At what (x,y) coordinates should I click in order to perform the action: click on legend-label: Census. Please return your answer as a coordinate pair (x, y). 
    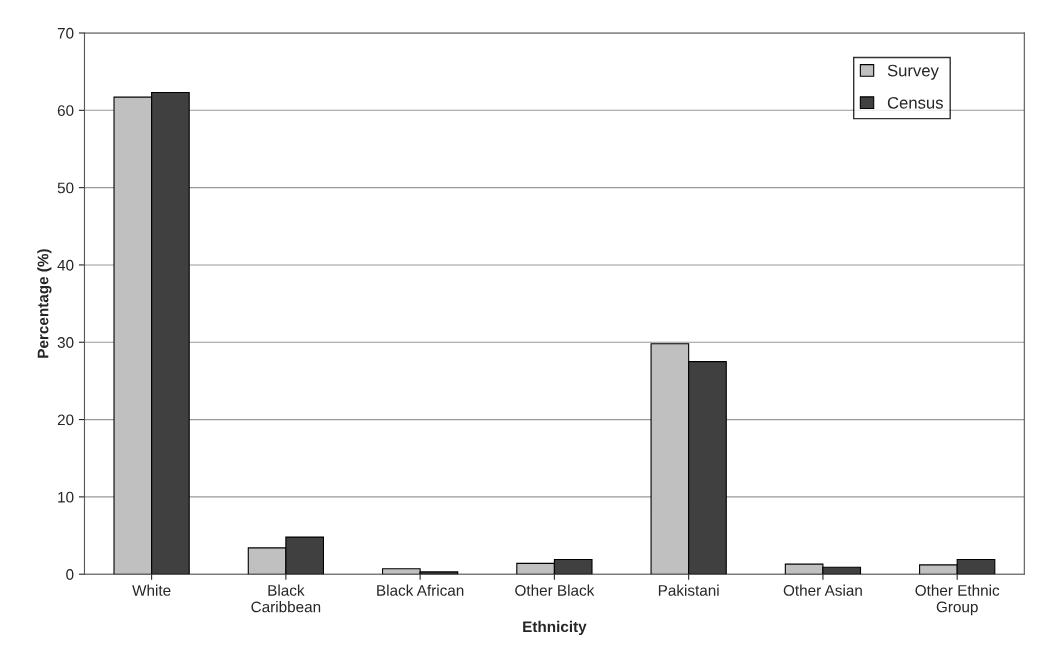
    Looking at the image, I should click on (915, 102).